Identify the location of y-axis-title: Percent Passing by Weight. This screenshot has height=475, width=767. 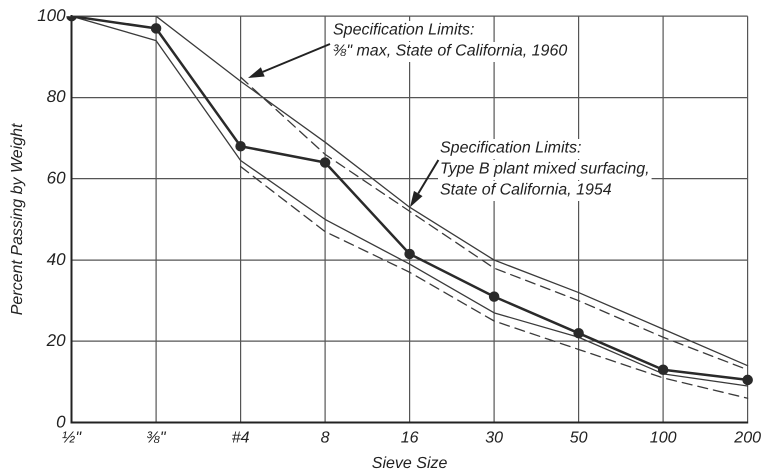
(17, 219).